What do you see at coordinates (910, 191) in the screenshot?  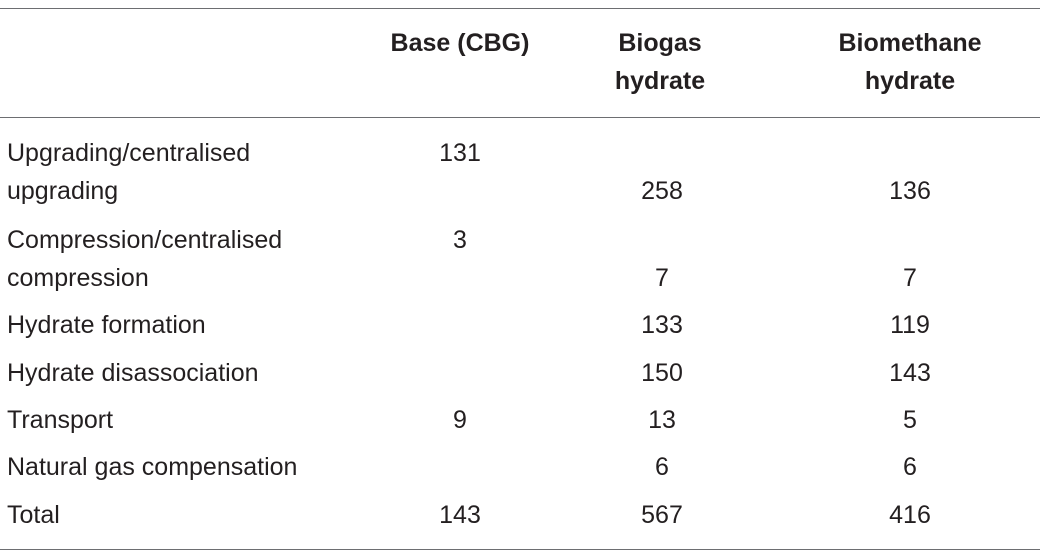 I see `cell-biomethane: 136` at bounding box center [910, 191].